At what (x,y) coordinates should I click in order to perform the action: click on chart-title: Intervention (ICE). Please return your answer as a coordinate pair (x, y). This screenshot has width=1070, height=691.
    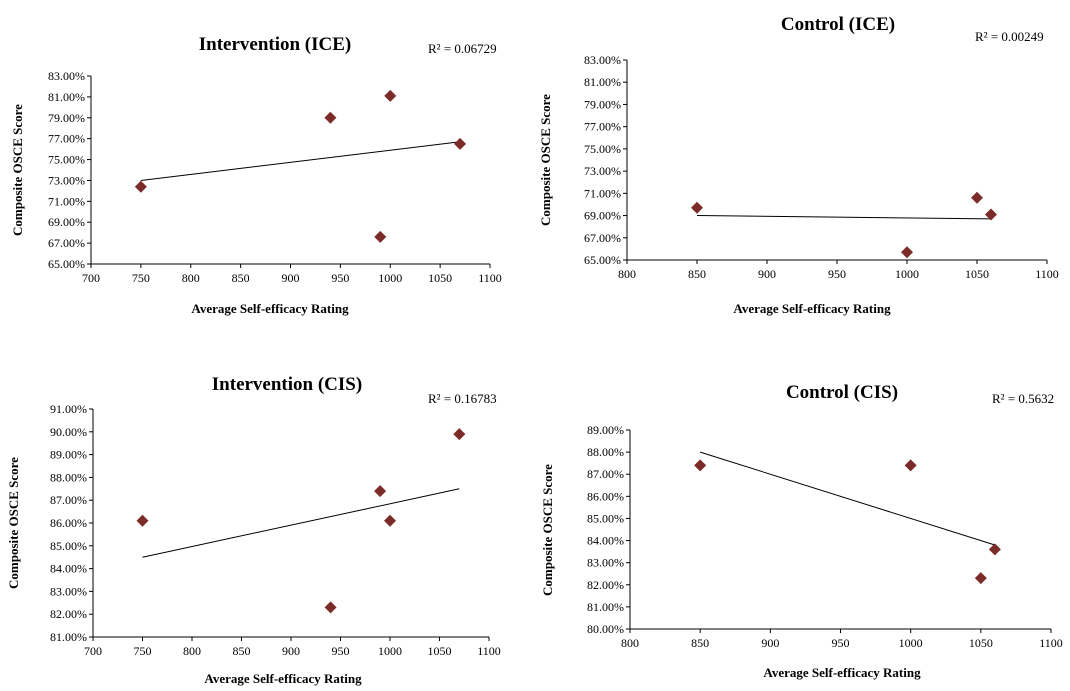
    Looking at the image, I should click on (275, 44).